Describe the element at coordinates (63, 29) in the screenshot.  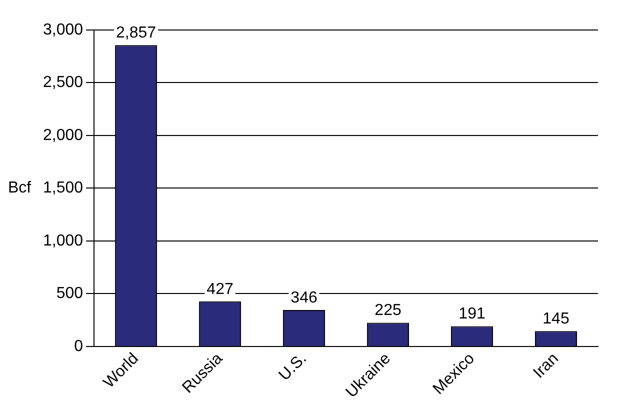
I see `y-tick-label: 3,000` at that location.